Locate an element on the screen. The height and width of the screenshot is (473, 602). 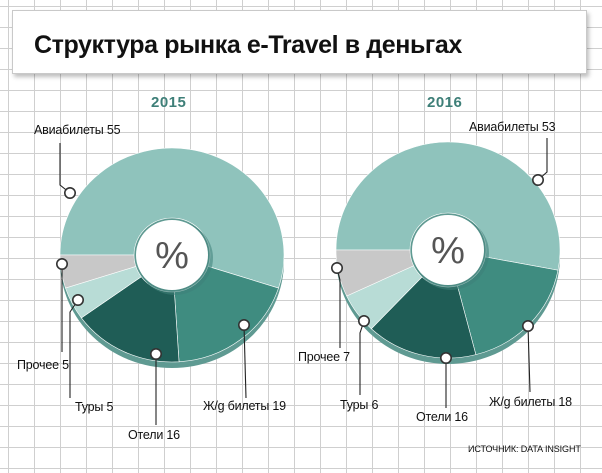
label-2015-tours: Туры 5 is located at coordinates (94, 407).